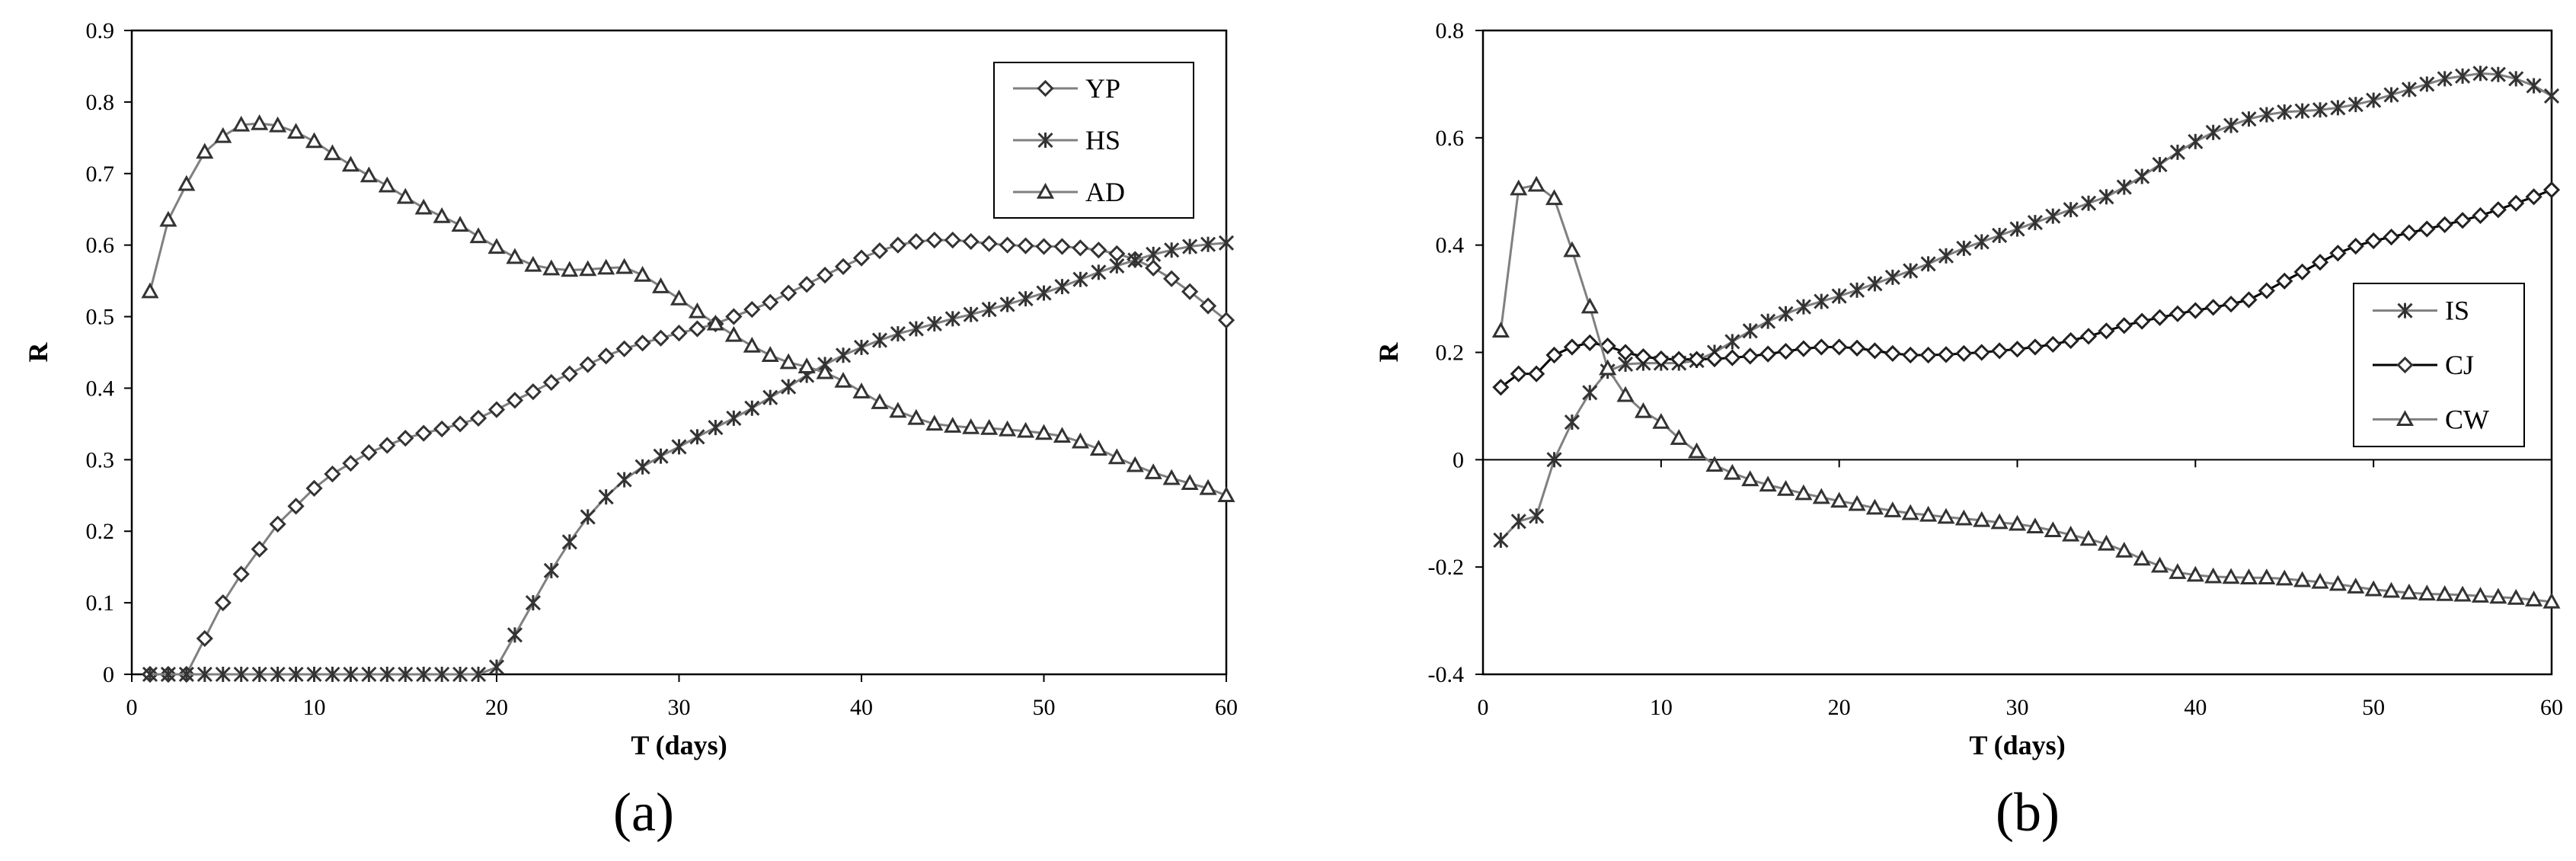 This screenshot has width=2576, height=861. I want to click on y-tick-label: 0.3, so click(100, 460).